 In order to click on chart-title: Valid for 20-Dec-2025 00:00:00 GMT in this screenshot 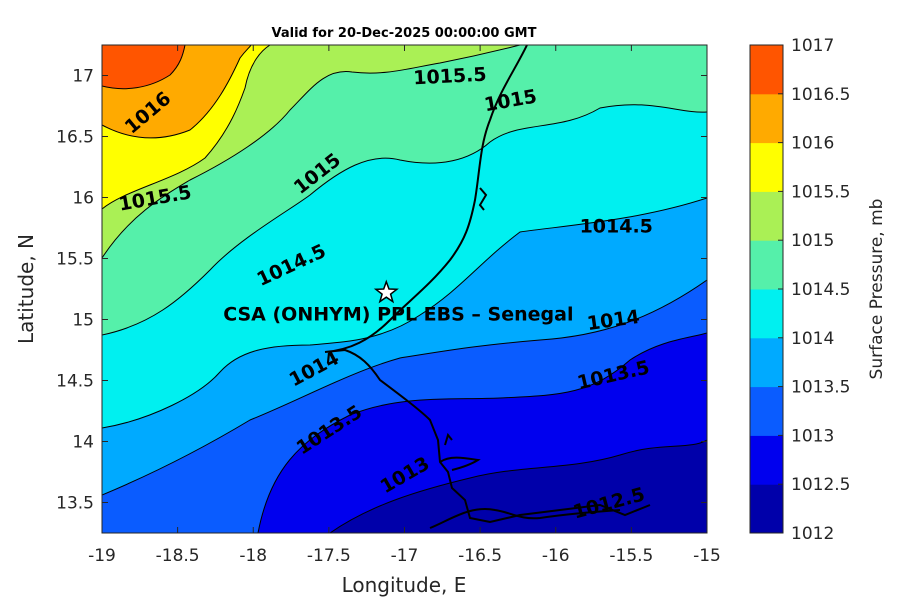, I will do `click(404, 33)`.